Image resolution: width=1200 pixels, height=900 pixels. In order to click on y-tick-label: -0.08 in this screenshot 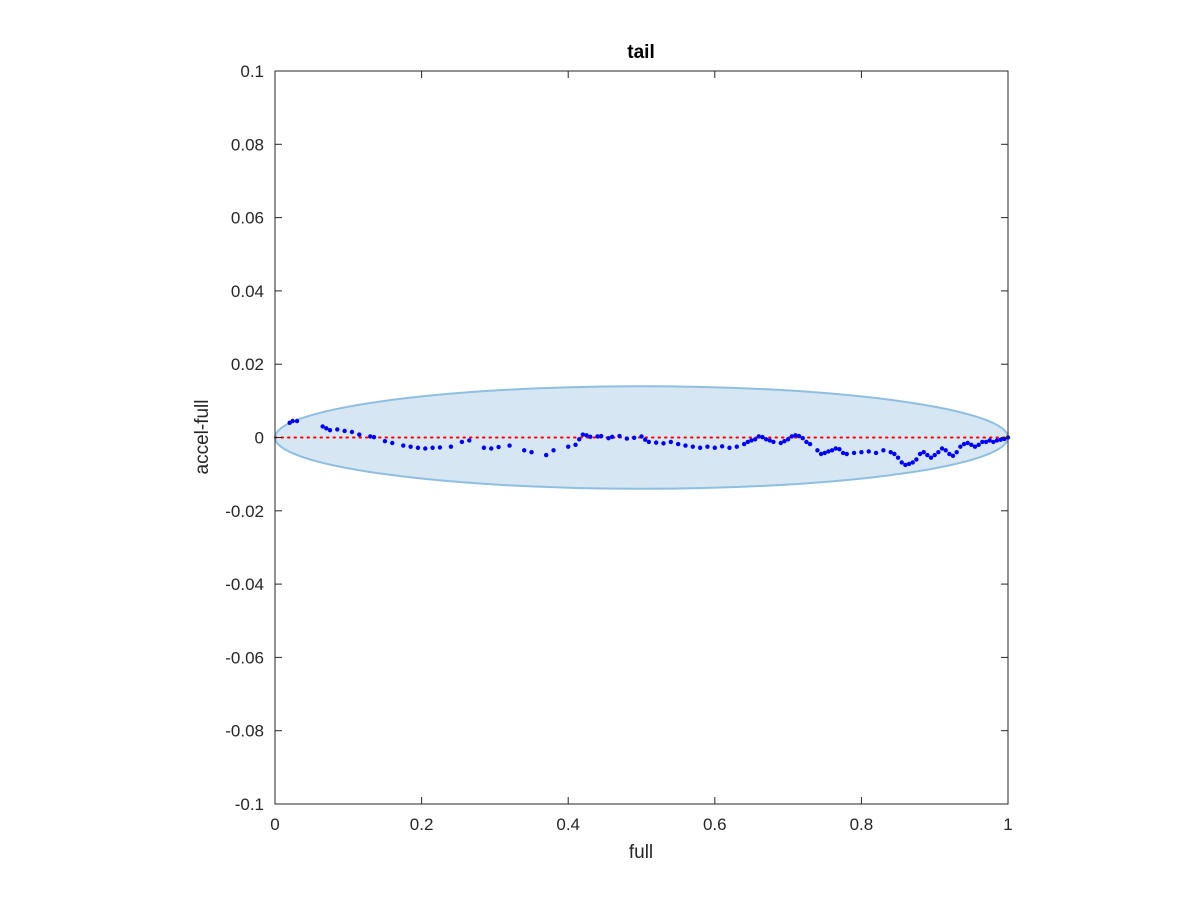, I will do `click(244, 731)`.